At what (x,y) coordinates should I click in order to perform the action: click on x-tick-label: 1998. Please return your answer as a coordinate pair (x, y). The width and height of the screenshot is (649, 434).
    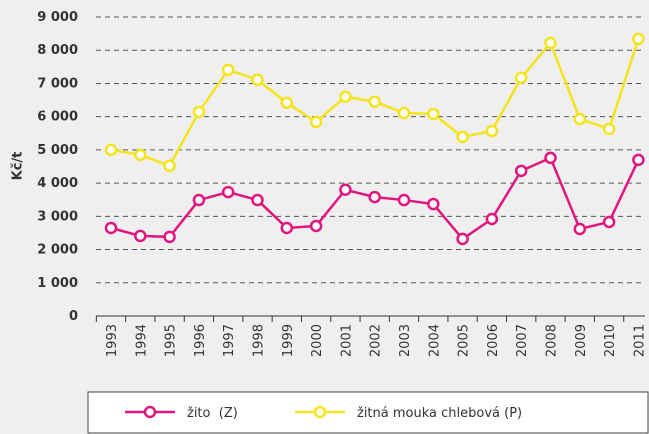
    Looking at the image, I should click on (259, 340).